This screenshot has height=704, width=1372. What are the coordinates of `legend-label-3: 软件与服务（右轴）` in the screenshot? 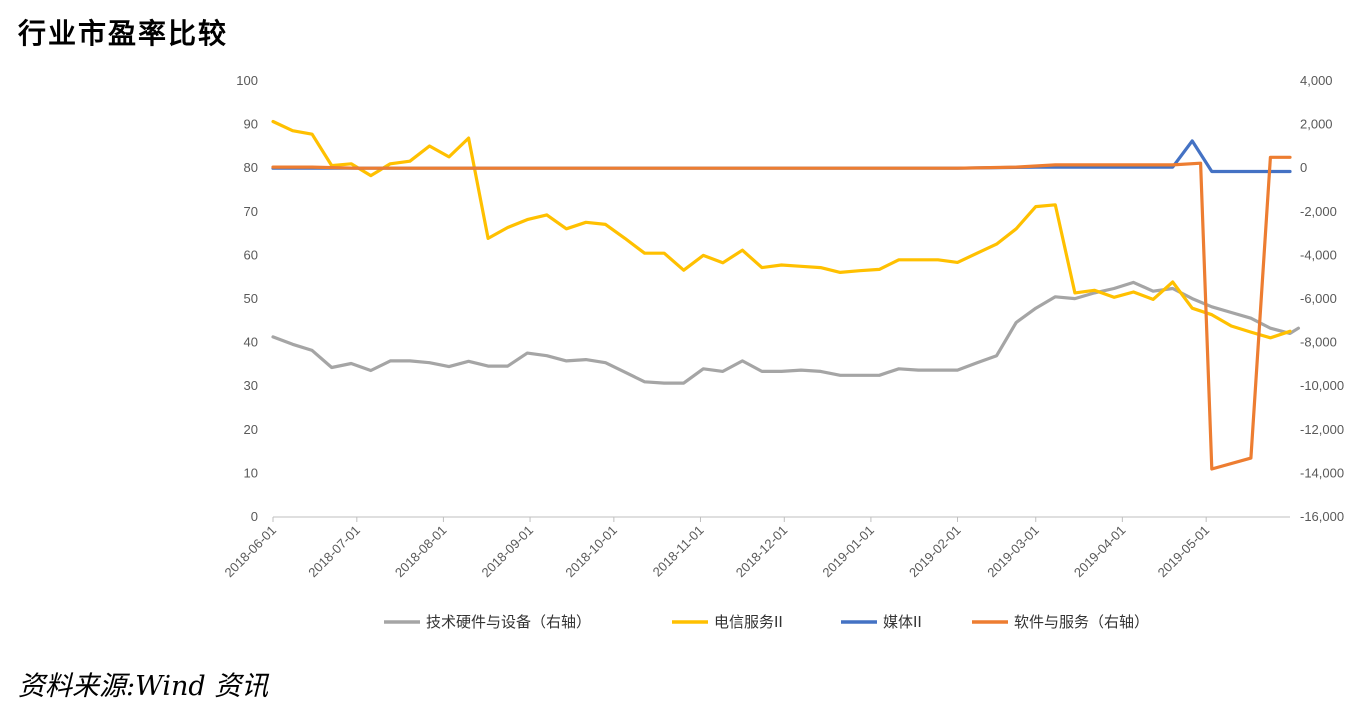 It's located at (1081, 622).